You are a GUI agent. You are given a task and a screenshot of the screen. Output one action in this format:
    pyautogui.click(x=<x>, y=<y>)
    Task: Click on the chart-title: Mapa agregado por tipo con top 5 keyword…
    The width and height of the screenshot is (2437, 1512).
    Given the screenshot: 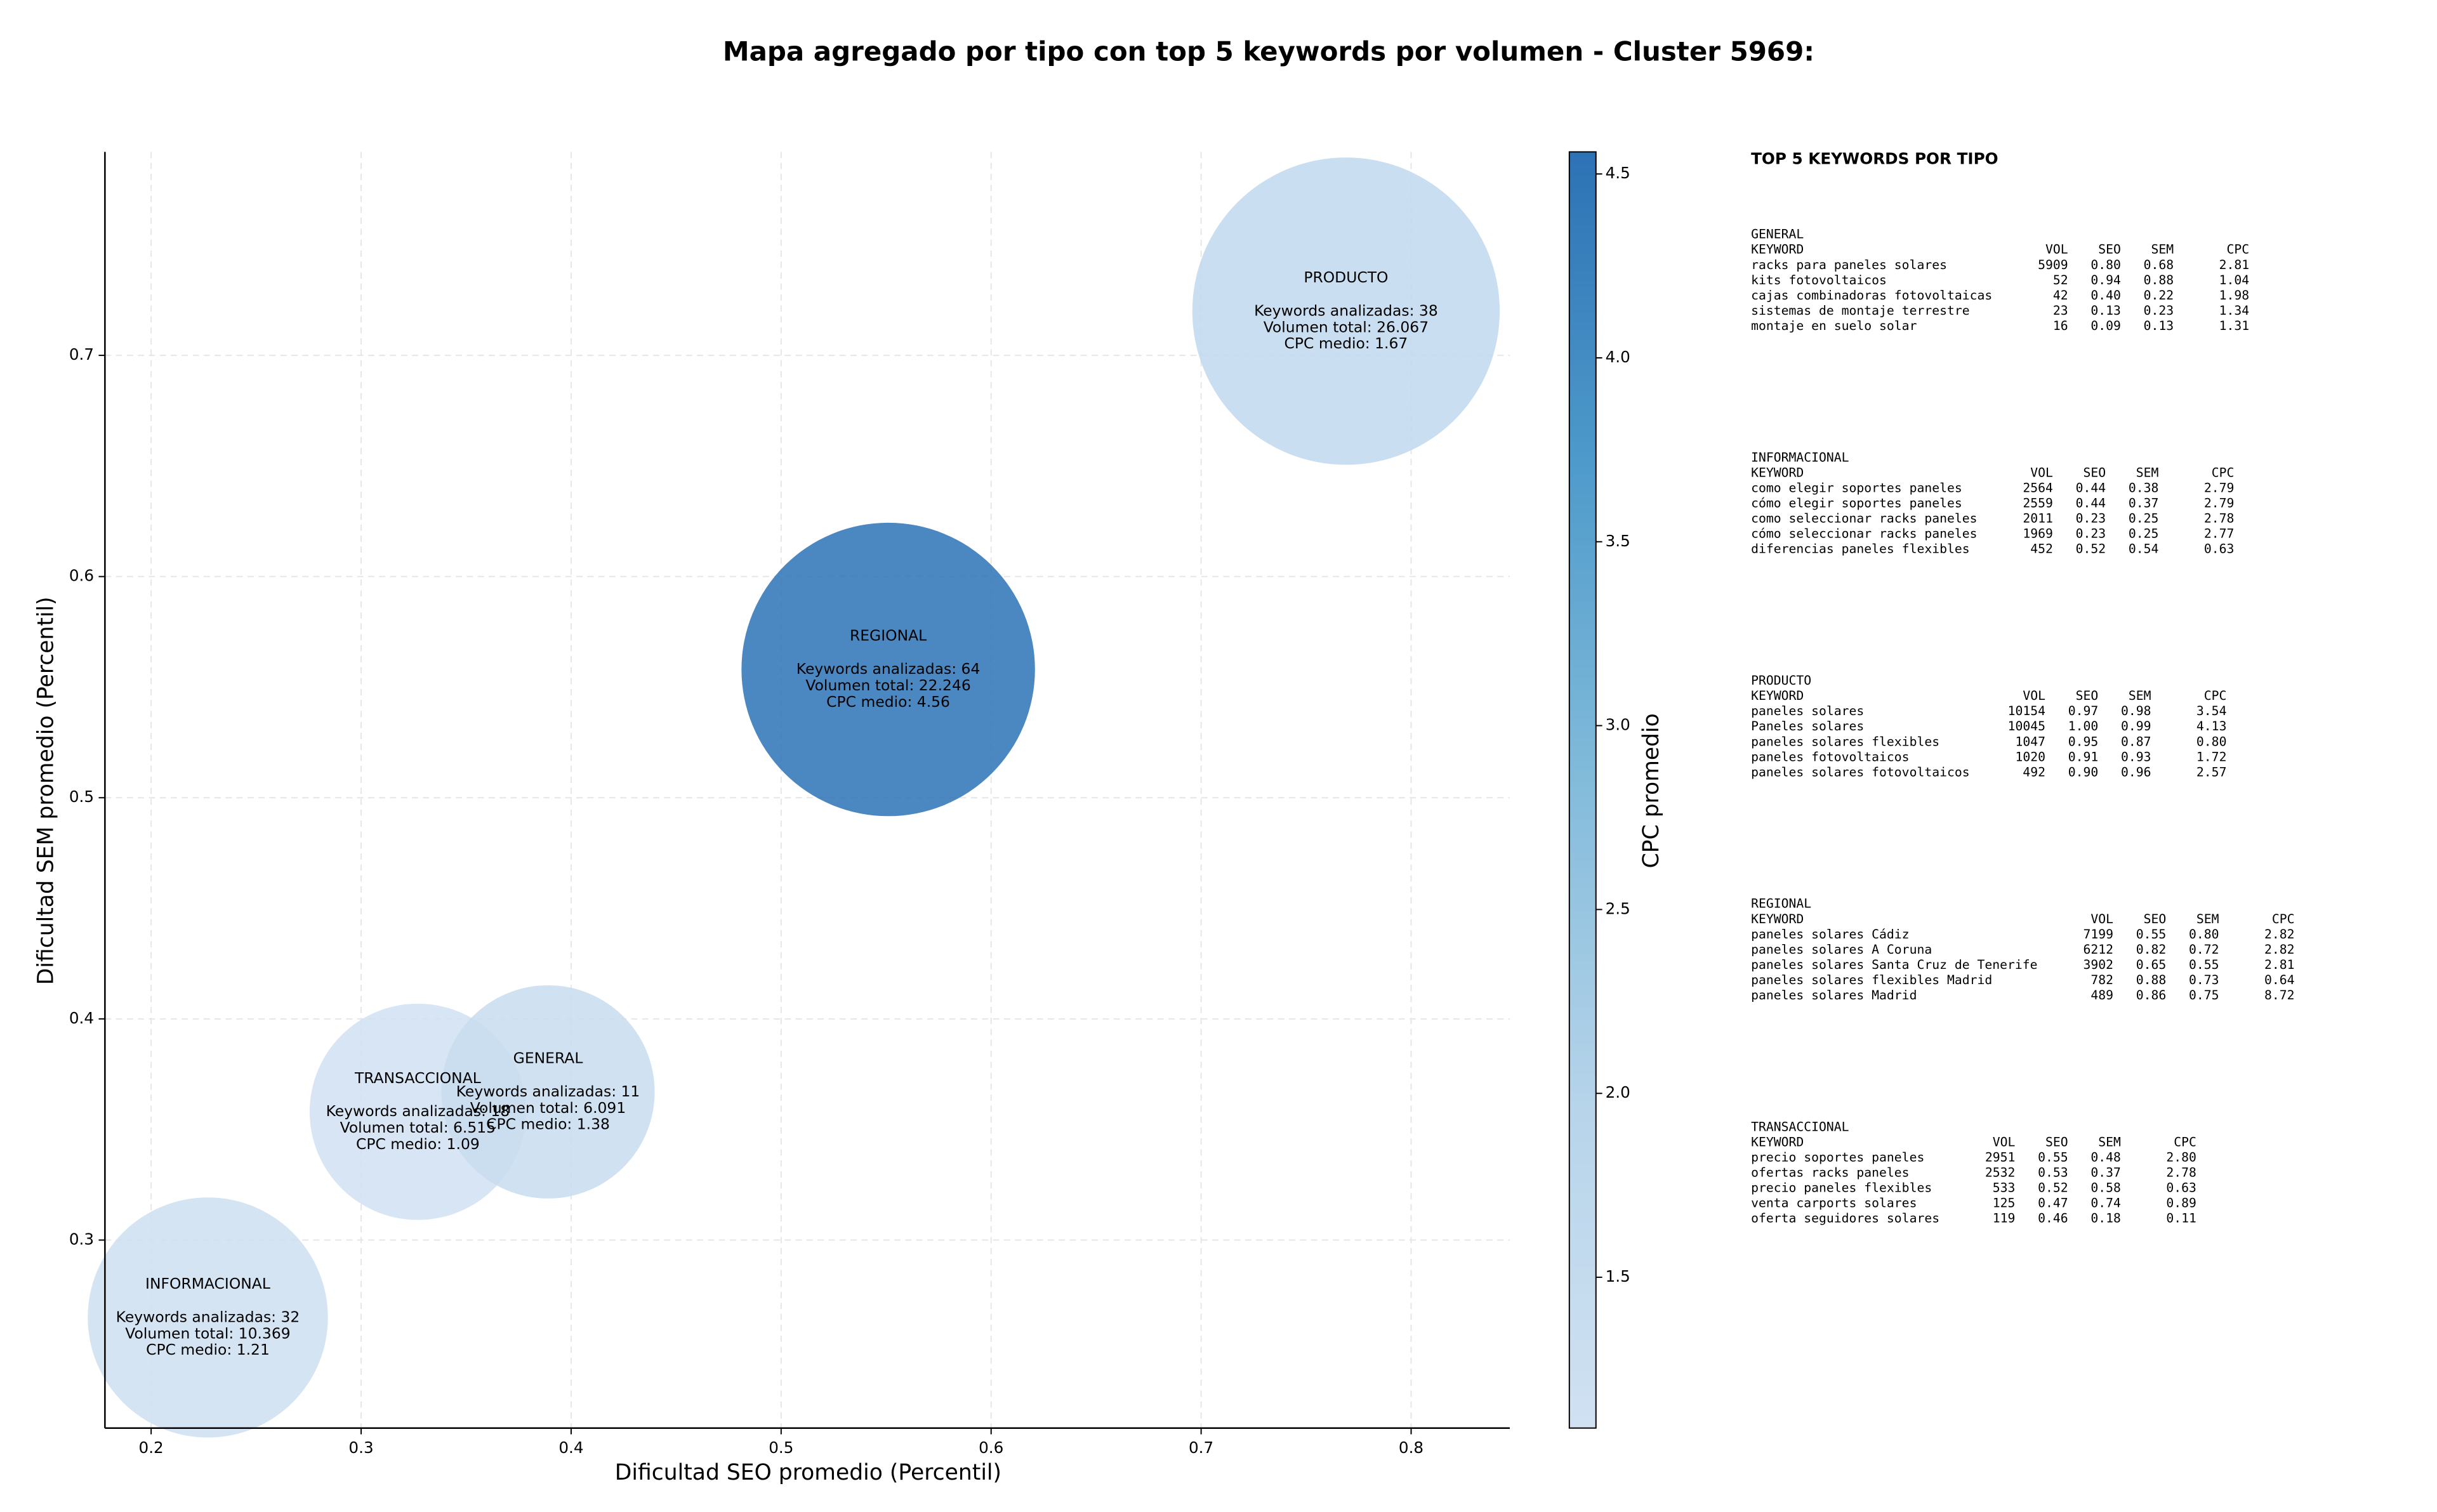 What is the action you would take?
    pyautogui.click(x=1268, y=52)
    